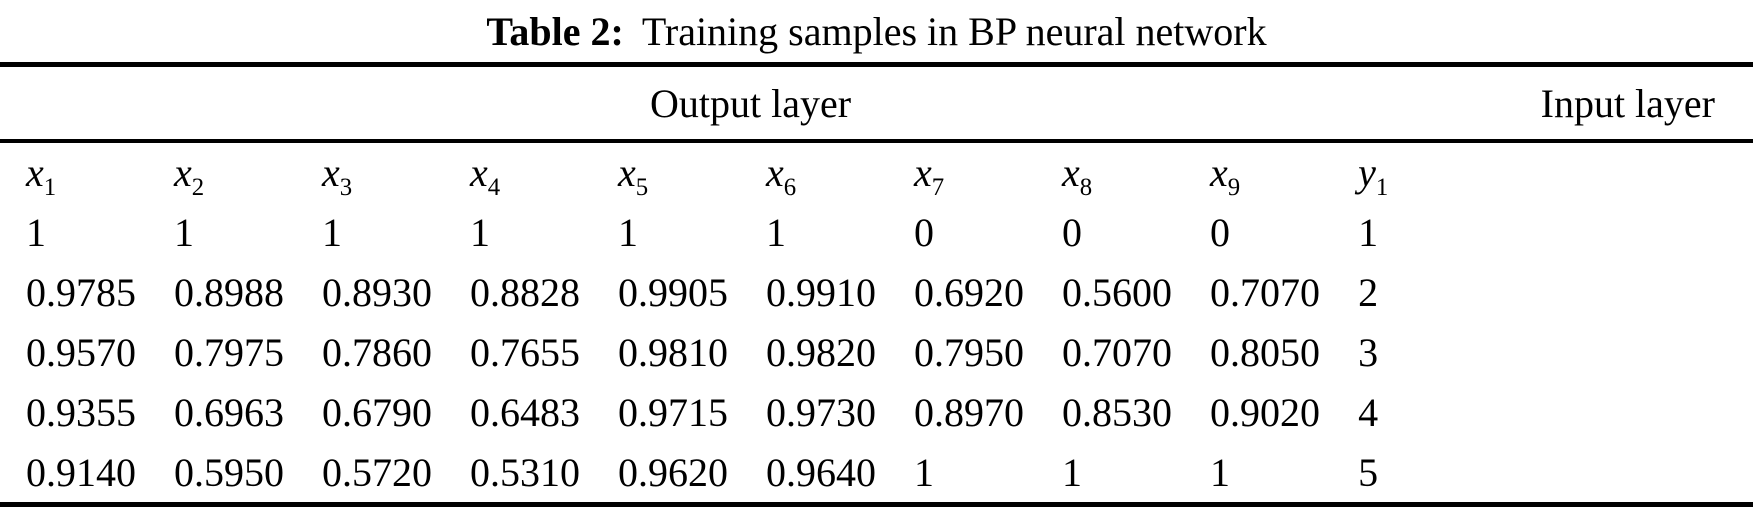 Image resolution: width=1753 pixels, height=508 pixels. Describe the element at coordinates (1117, 352) in the screenshot. I see `cell-x8-row3: 0.7070` at that location.